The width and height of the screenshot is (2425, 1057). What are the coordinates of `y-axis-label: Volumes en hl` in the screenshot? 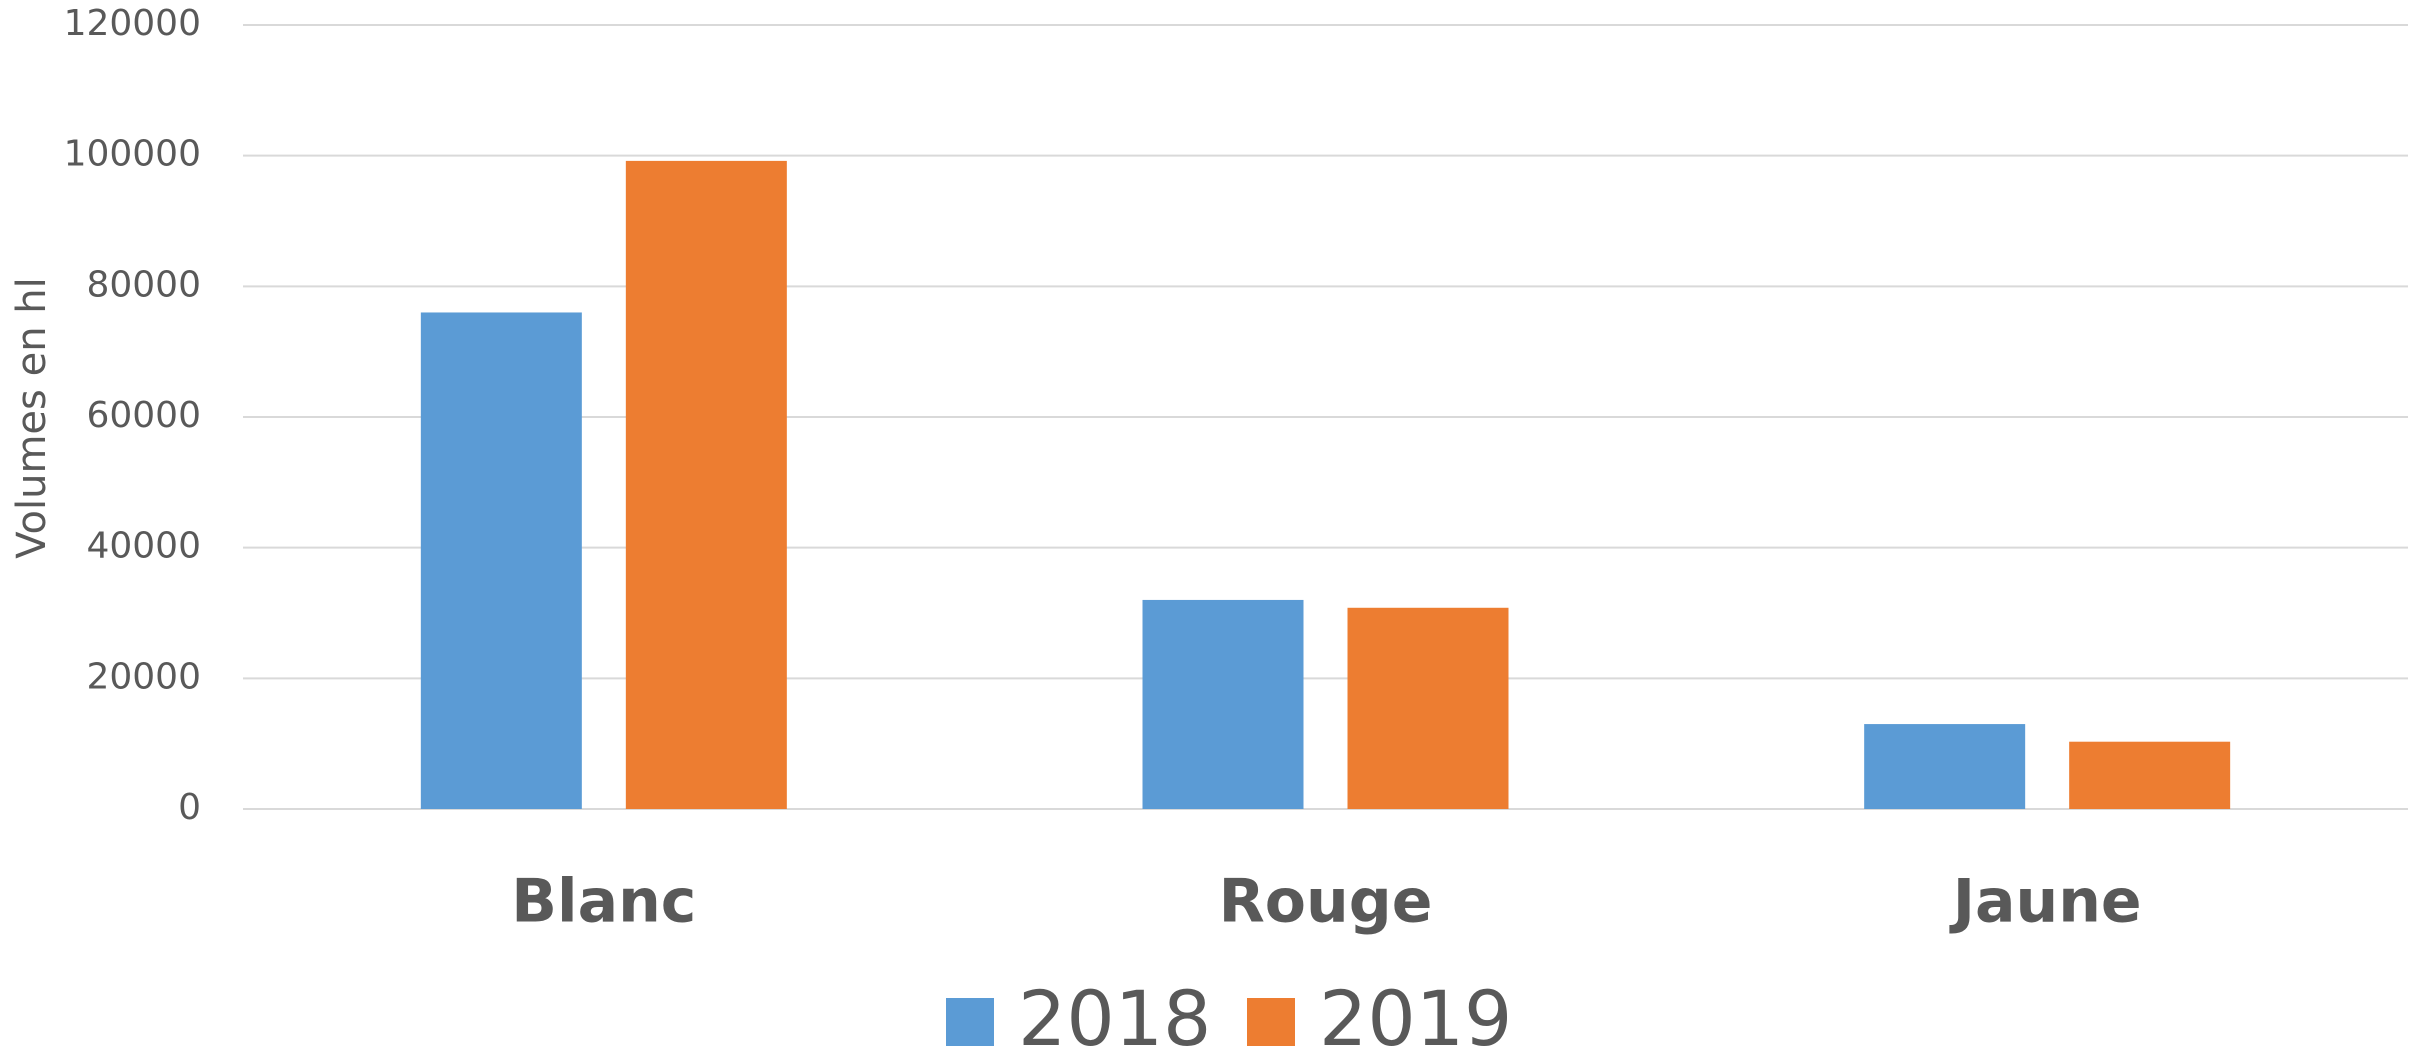 It's located at (32, 417).